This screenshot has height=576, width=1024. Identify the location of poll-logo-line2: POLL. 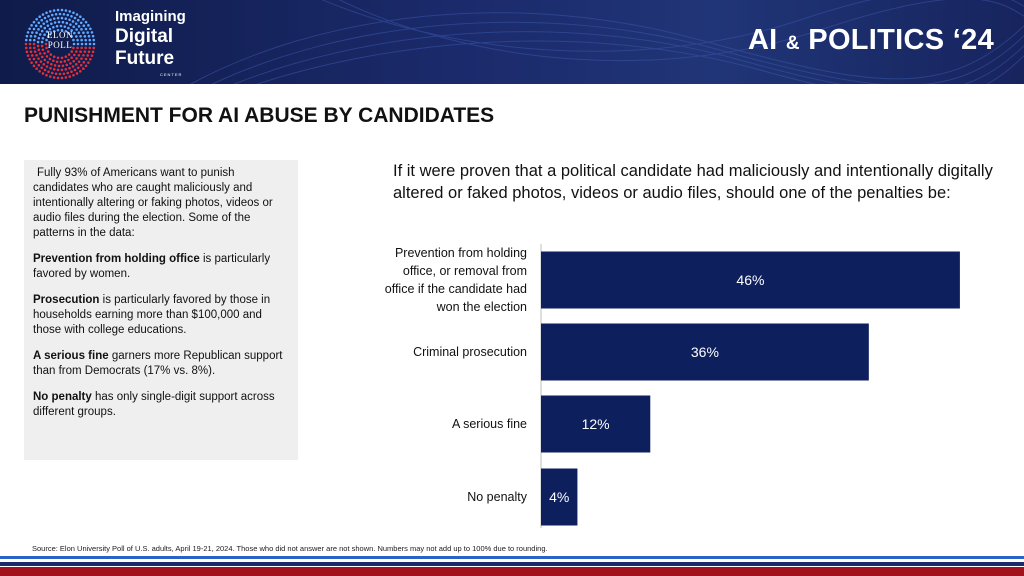
(60, 45).